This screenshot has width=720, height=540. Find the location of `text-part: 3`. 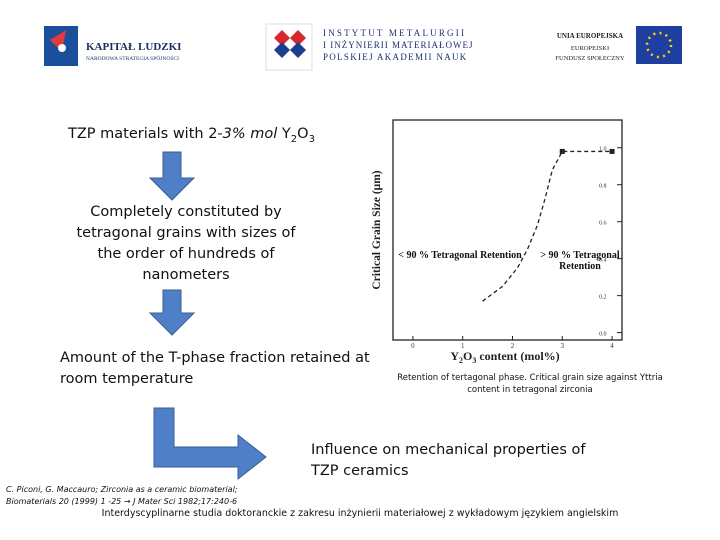

text-part: 3 is located at coordinates (311, 139).